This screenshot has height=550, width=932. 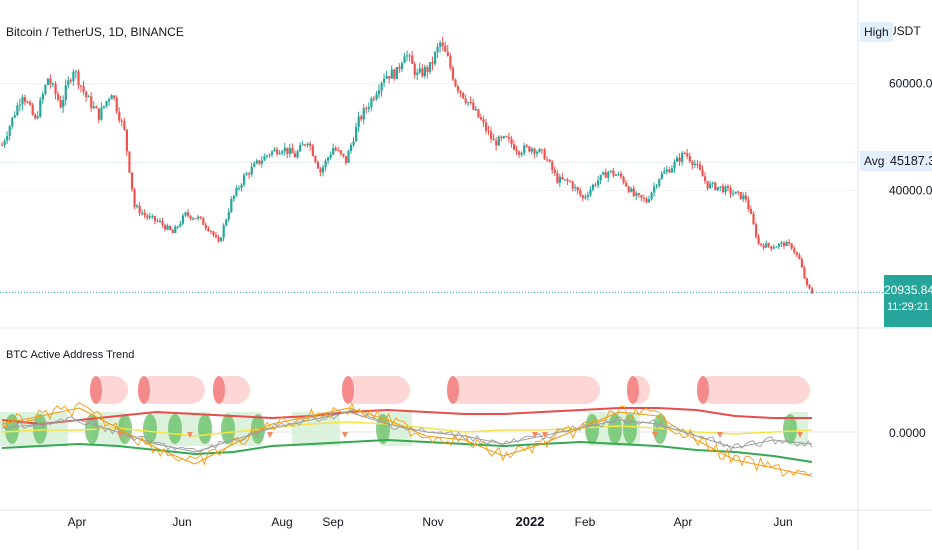 I want to click on indicator-title: BTC Active Address Trend, so click(x=70, y=355).